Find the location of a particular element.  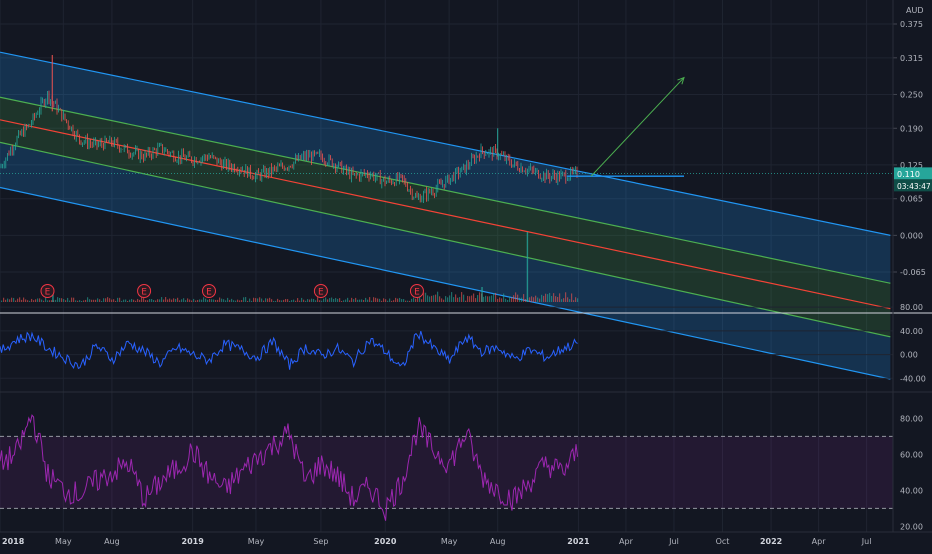

time-label-6: 2020 is located at coordinates (385, 541).